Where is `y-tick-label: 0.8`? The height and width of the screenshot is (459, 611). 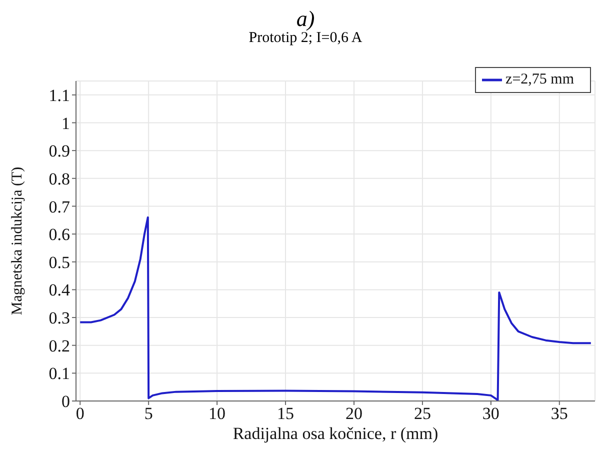 y-tick-label: 0.8 is located at coordinates (59, 178).